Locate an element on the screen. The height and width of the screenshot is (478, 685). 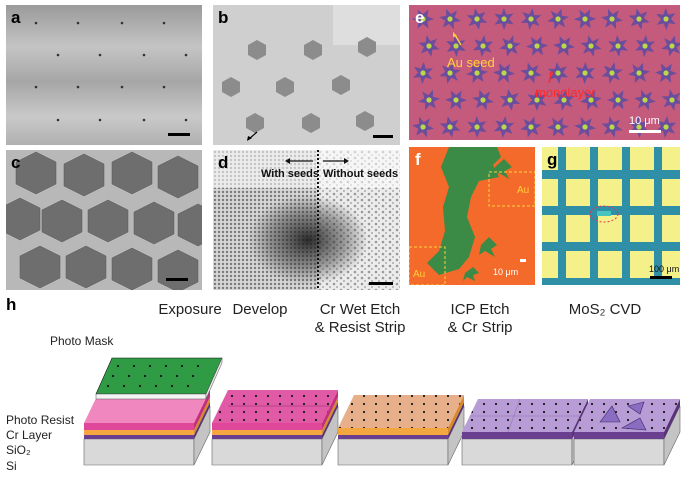
panel-d-image is located at coordinates (306, 220).